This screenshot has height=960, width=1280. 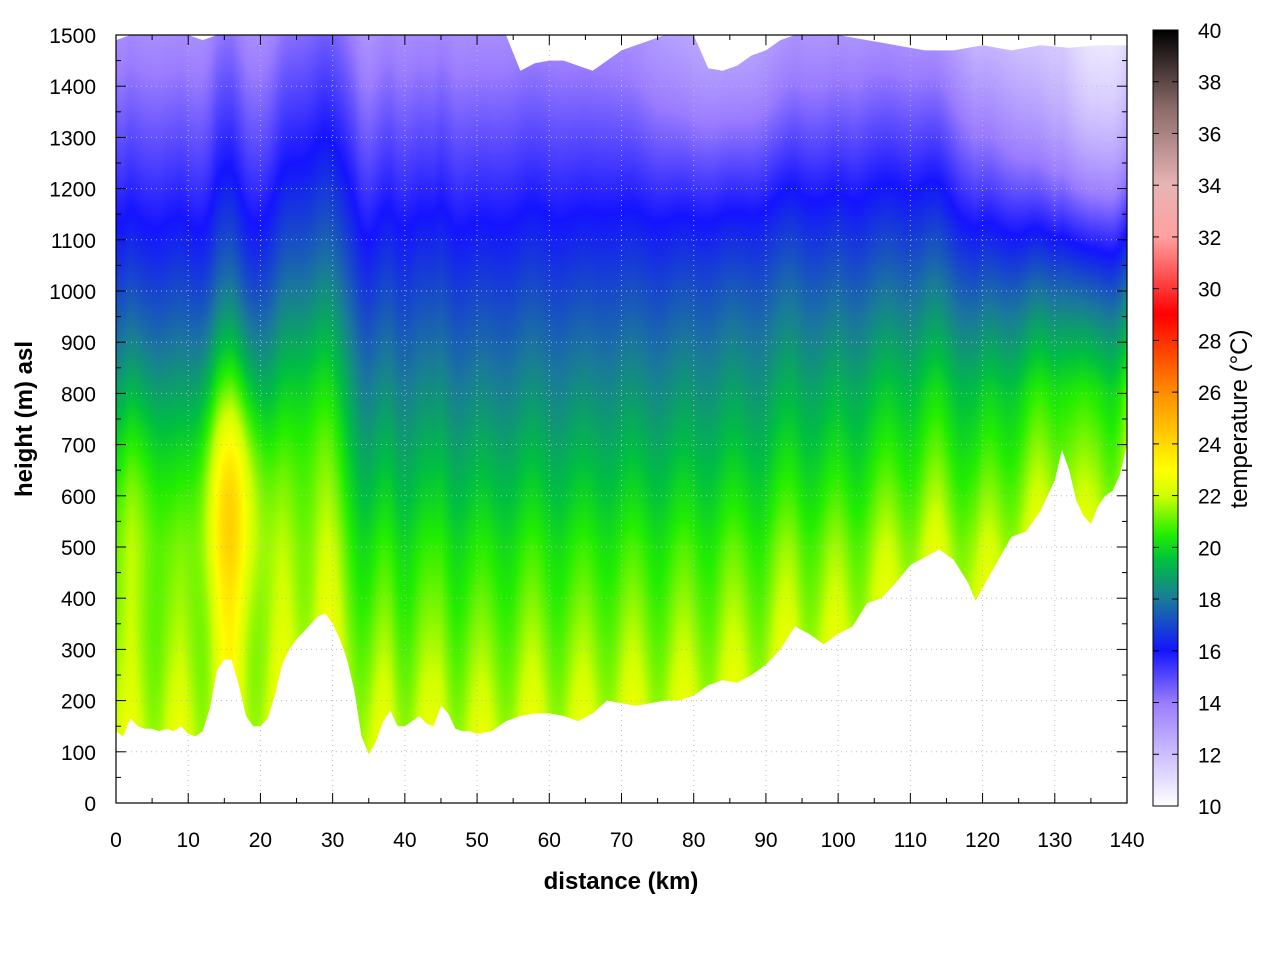 What do you see at coordinates (476, 840) in the screenshot?
I see `x-tick-label: 50` at bounding box center [476, 840].